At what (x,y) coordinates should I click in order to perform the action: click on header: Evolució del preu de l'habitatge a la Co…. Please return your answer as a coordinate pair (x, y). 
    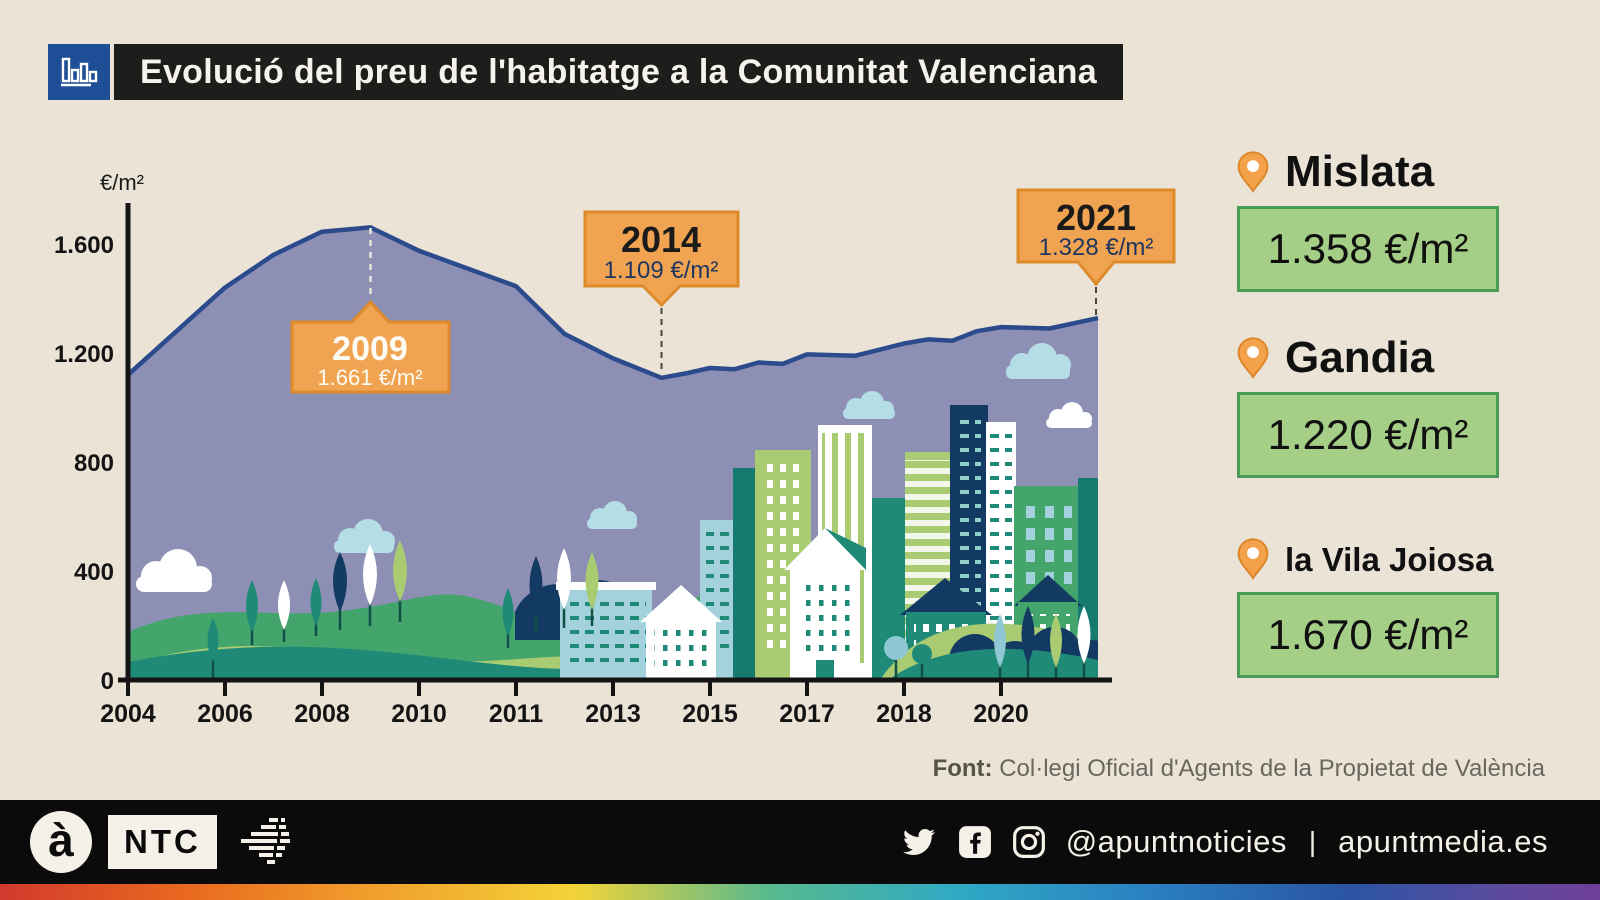
    Looking at the image, I should click on (585, 72).